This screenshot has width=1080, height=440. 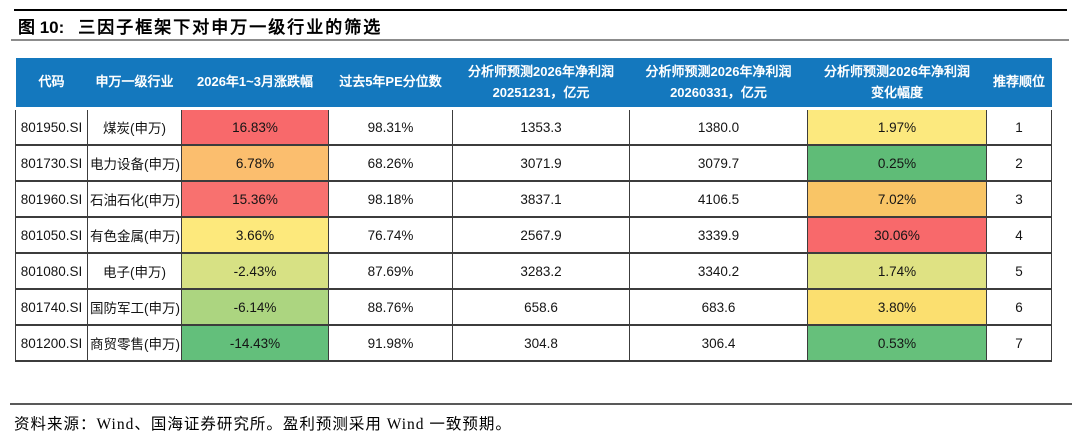 What do you see at coordinates (134, 307) in the screenshot?
I see `cell-industry: 国防军工(申万)` at bounding box center [134, 307].